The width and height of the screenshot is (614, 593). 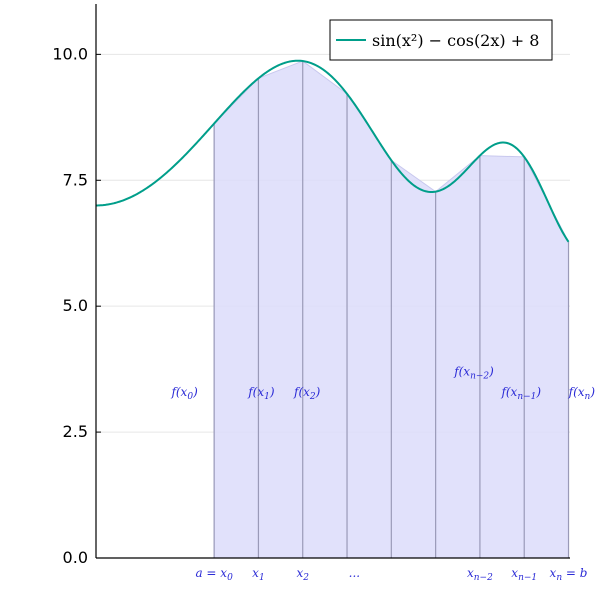 I want to click on legend-box, so click(x=441, y=40).